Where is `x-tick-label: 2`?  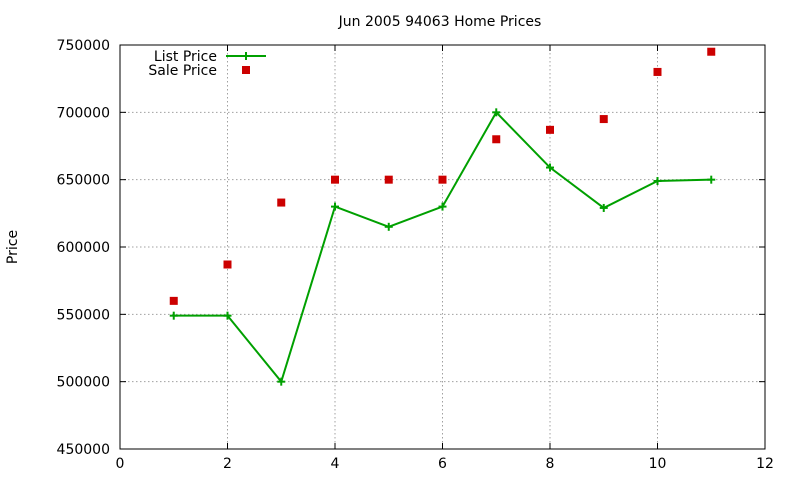
x-tick-label: 2 is located at coordinates (227, 464).